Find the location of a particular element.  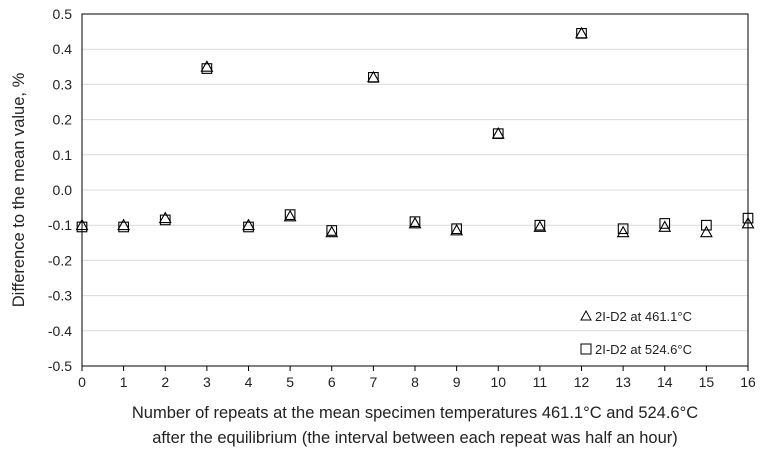

x-tick-label: 6 is located at coordinates (332, 382).